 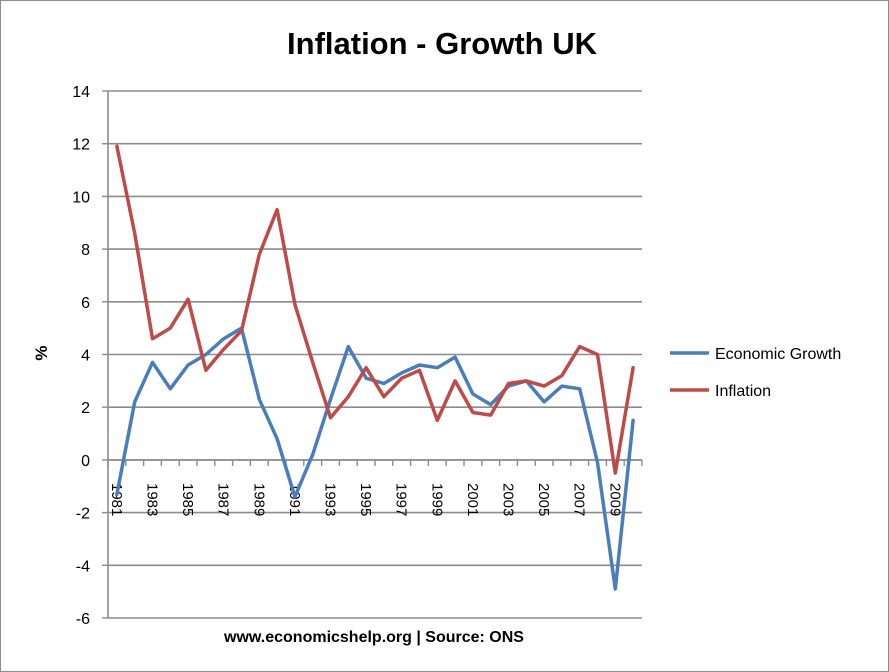 What do you see at coordinates (223, 499) in the screenshot?
I see `x-tick-label: 1987` at bounding box center [223, 499].